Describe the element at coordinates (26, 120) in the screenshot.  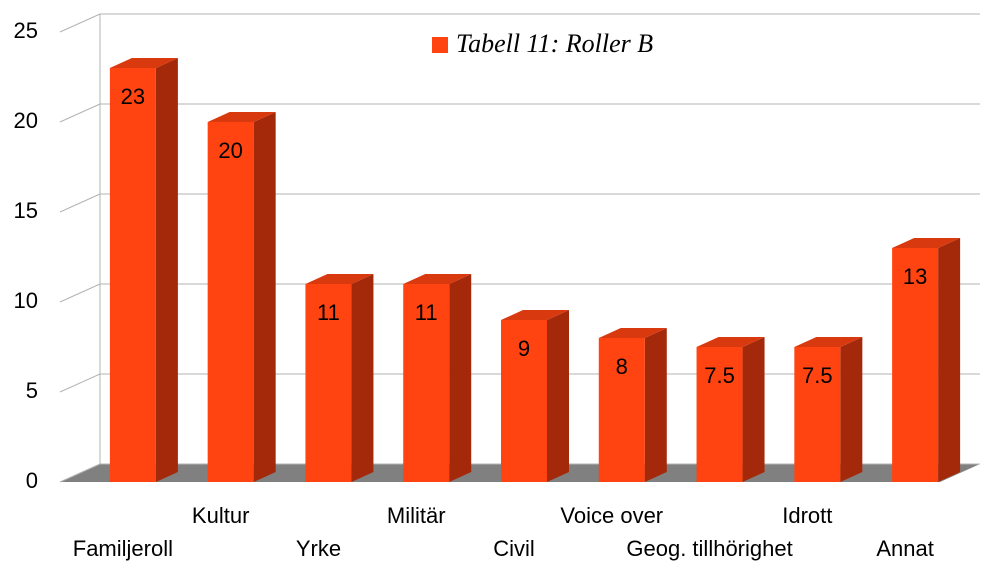
I see `y-tick-label: 20` at that location.